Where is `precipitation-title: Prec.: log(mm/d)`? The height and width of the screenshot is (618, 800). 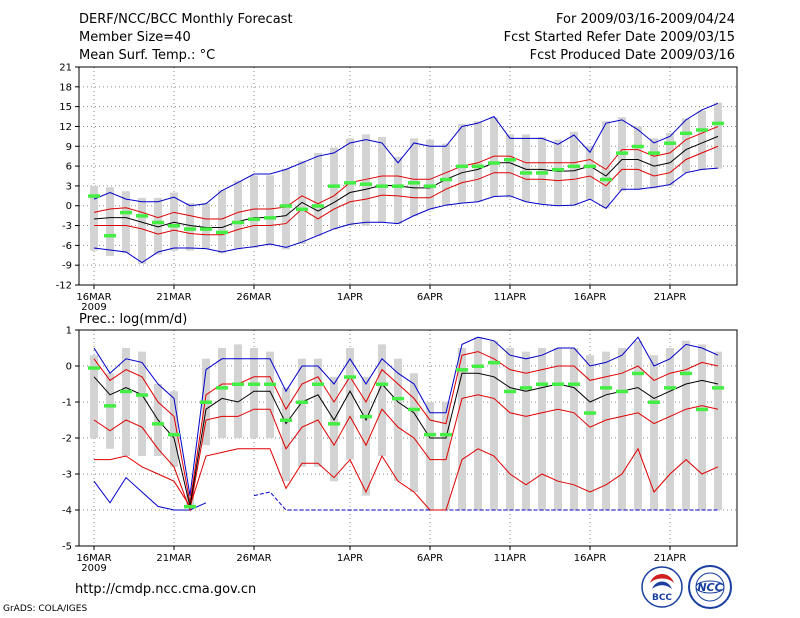
precipitation-title: Prec.: log(mm/d) is located at coordinates (133, 319).